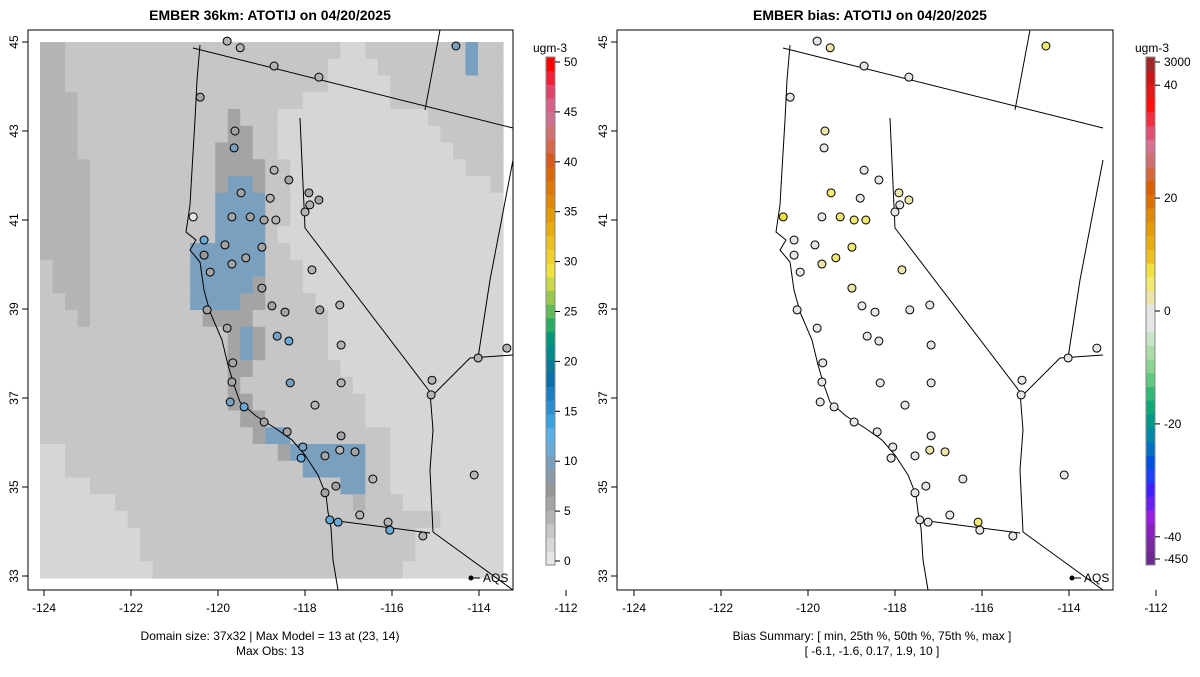 This screenshot has width=1200, height=677. Describe the element at coordinates (603, 309) in the screenshot. I see `y-tick-label: 39` at that location.